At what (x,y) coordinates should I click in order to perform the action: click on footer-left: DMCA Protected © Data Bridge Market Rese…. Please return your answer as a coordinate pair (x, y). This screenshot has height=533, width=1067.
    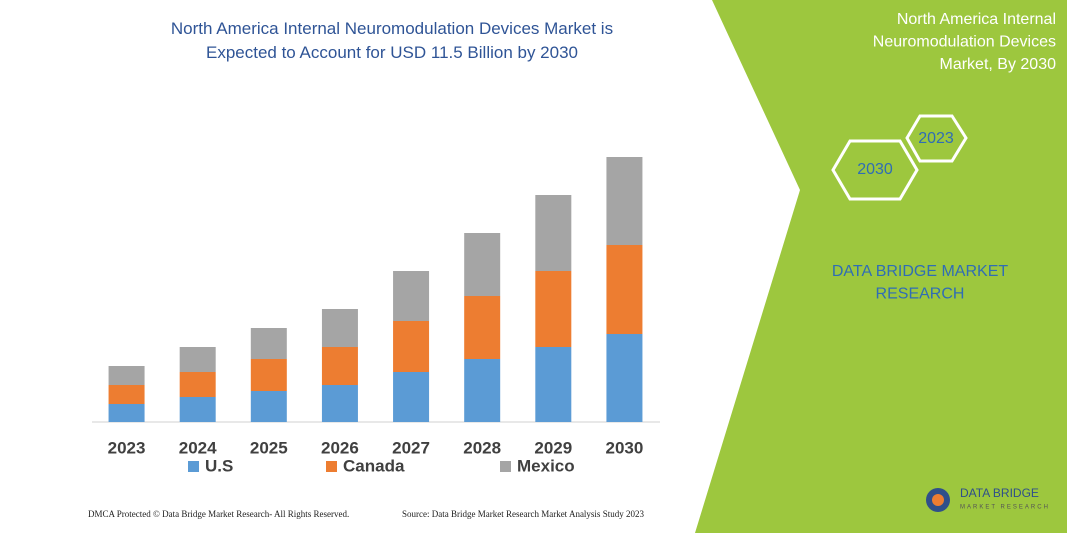
    Looking at the image, I should click on (218, 514).